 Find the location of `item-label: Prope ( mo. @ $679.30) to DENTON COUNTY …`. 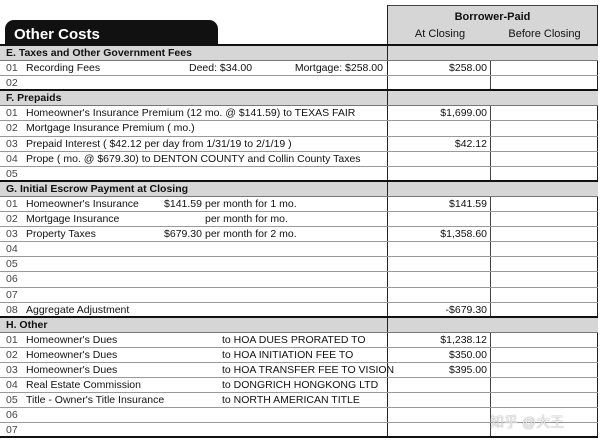

item-label: Prope ( mo. @ $679.30) to DENTON COUNTY … is located at coordinates (193, 158).